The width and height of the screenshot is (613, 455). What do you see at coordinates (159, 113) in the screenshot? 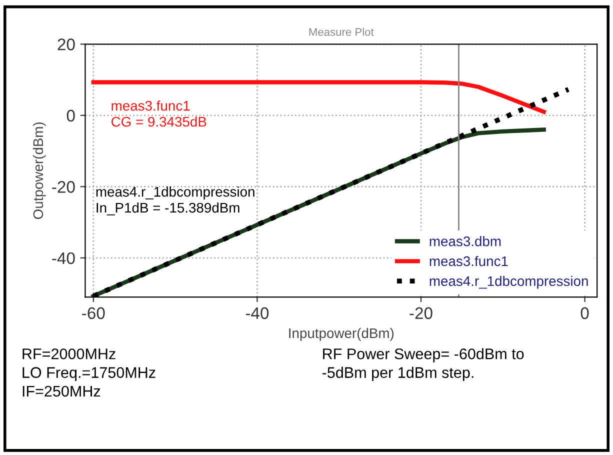
I see `annotation: meas3.func1 CG = 9.3435dB` at bounding box center [159, 113].